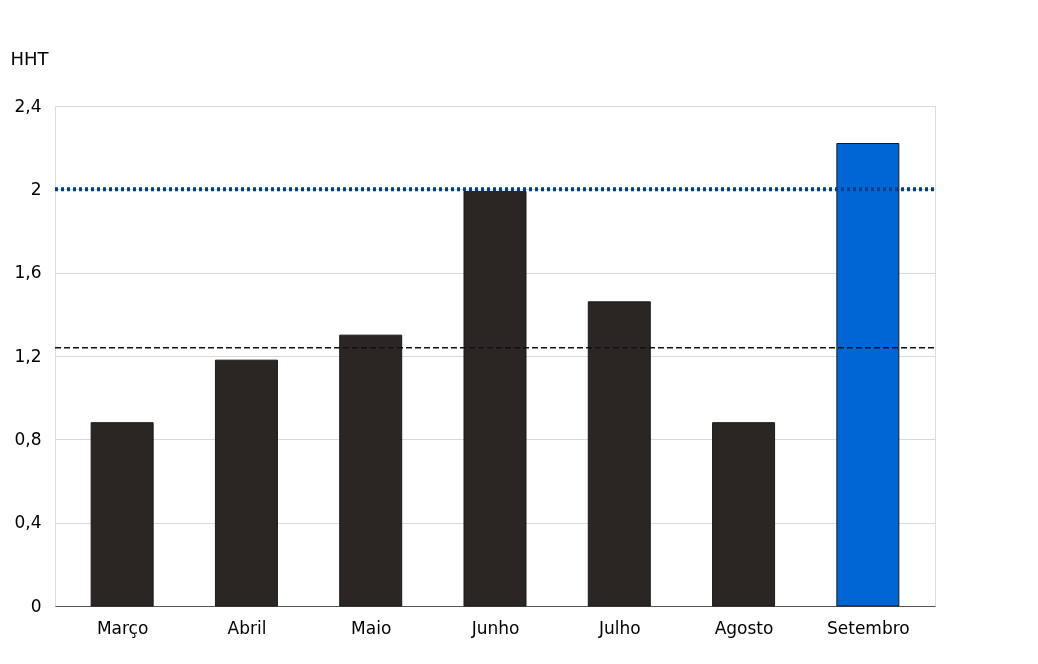 The height and width of the screenshot is (664, 1038). What do you see at coordinates (28, 105) in the screenshot?
I see `y-tick-label: 2,4` at bounding box center [28, 105].